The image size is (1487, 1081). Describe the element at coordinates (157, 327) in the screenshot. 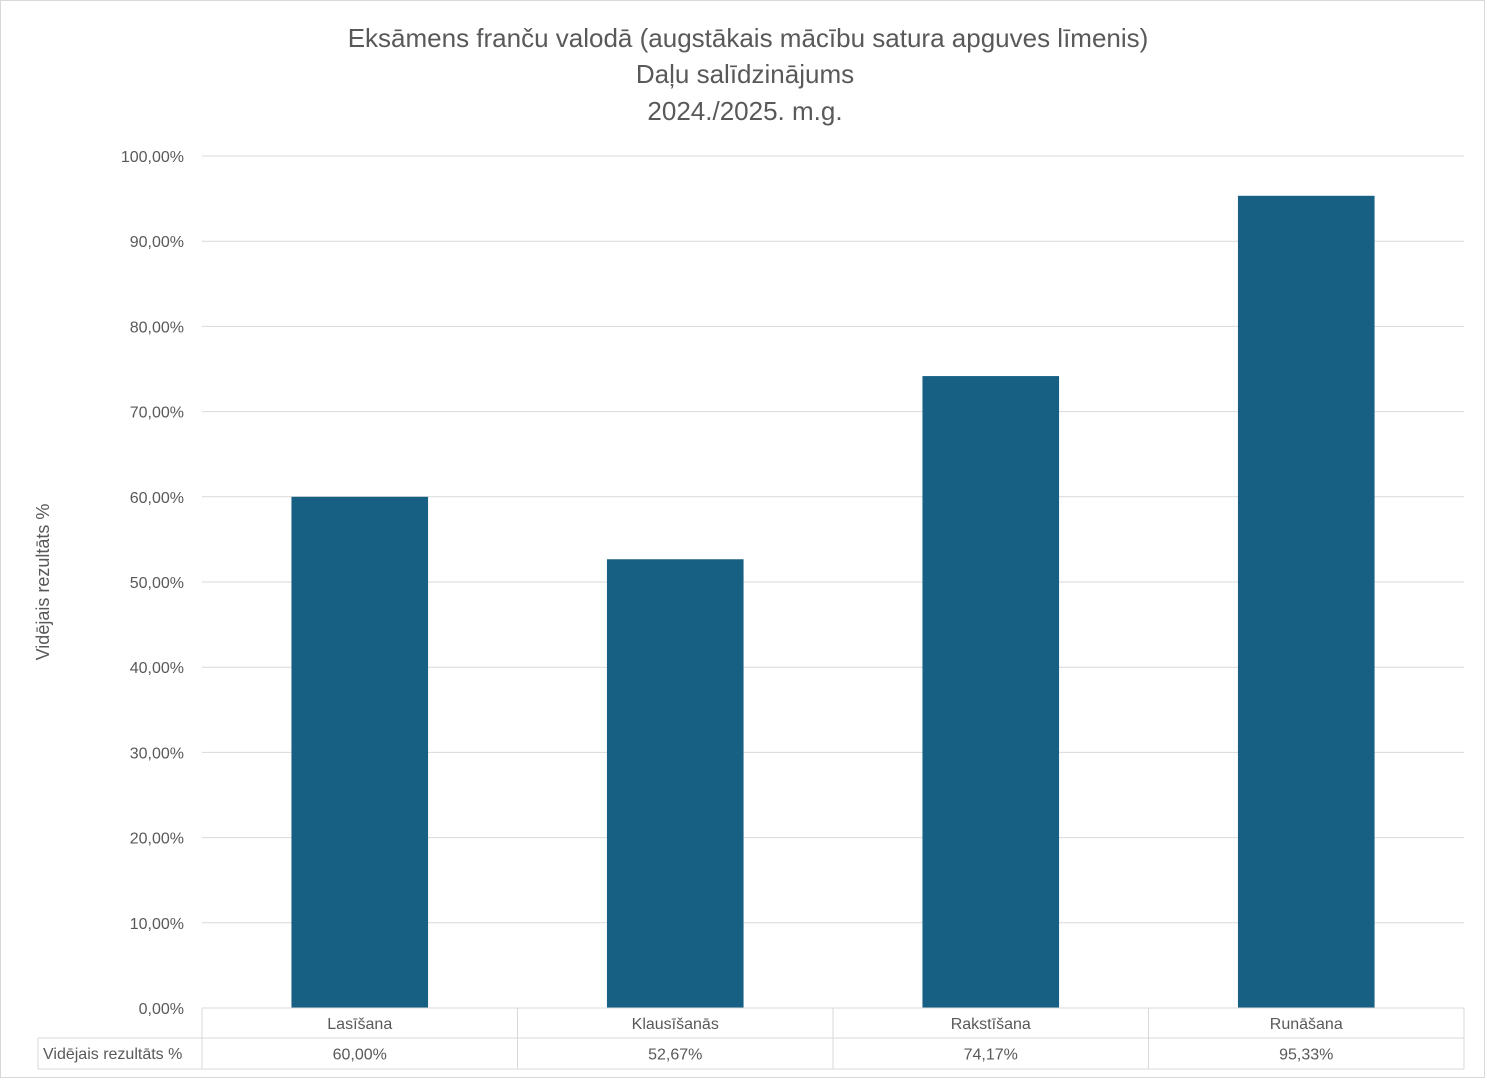

I see `y-tick-label: 80,00%` at that location.